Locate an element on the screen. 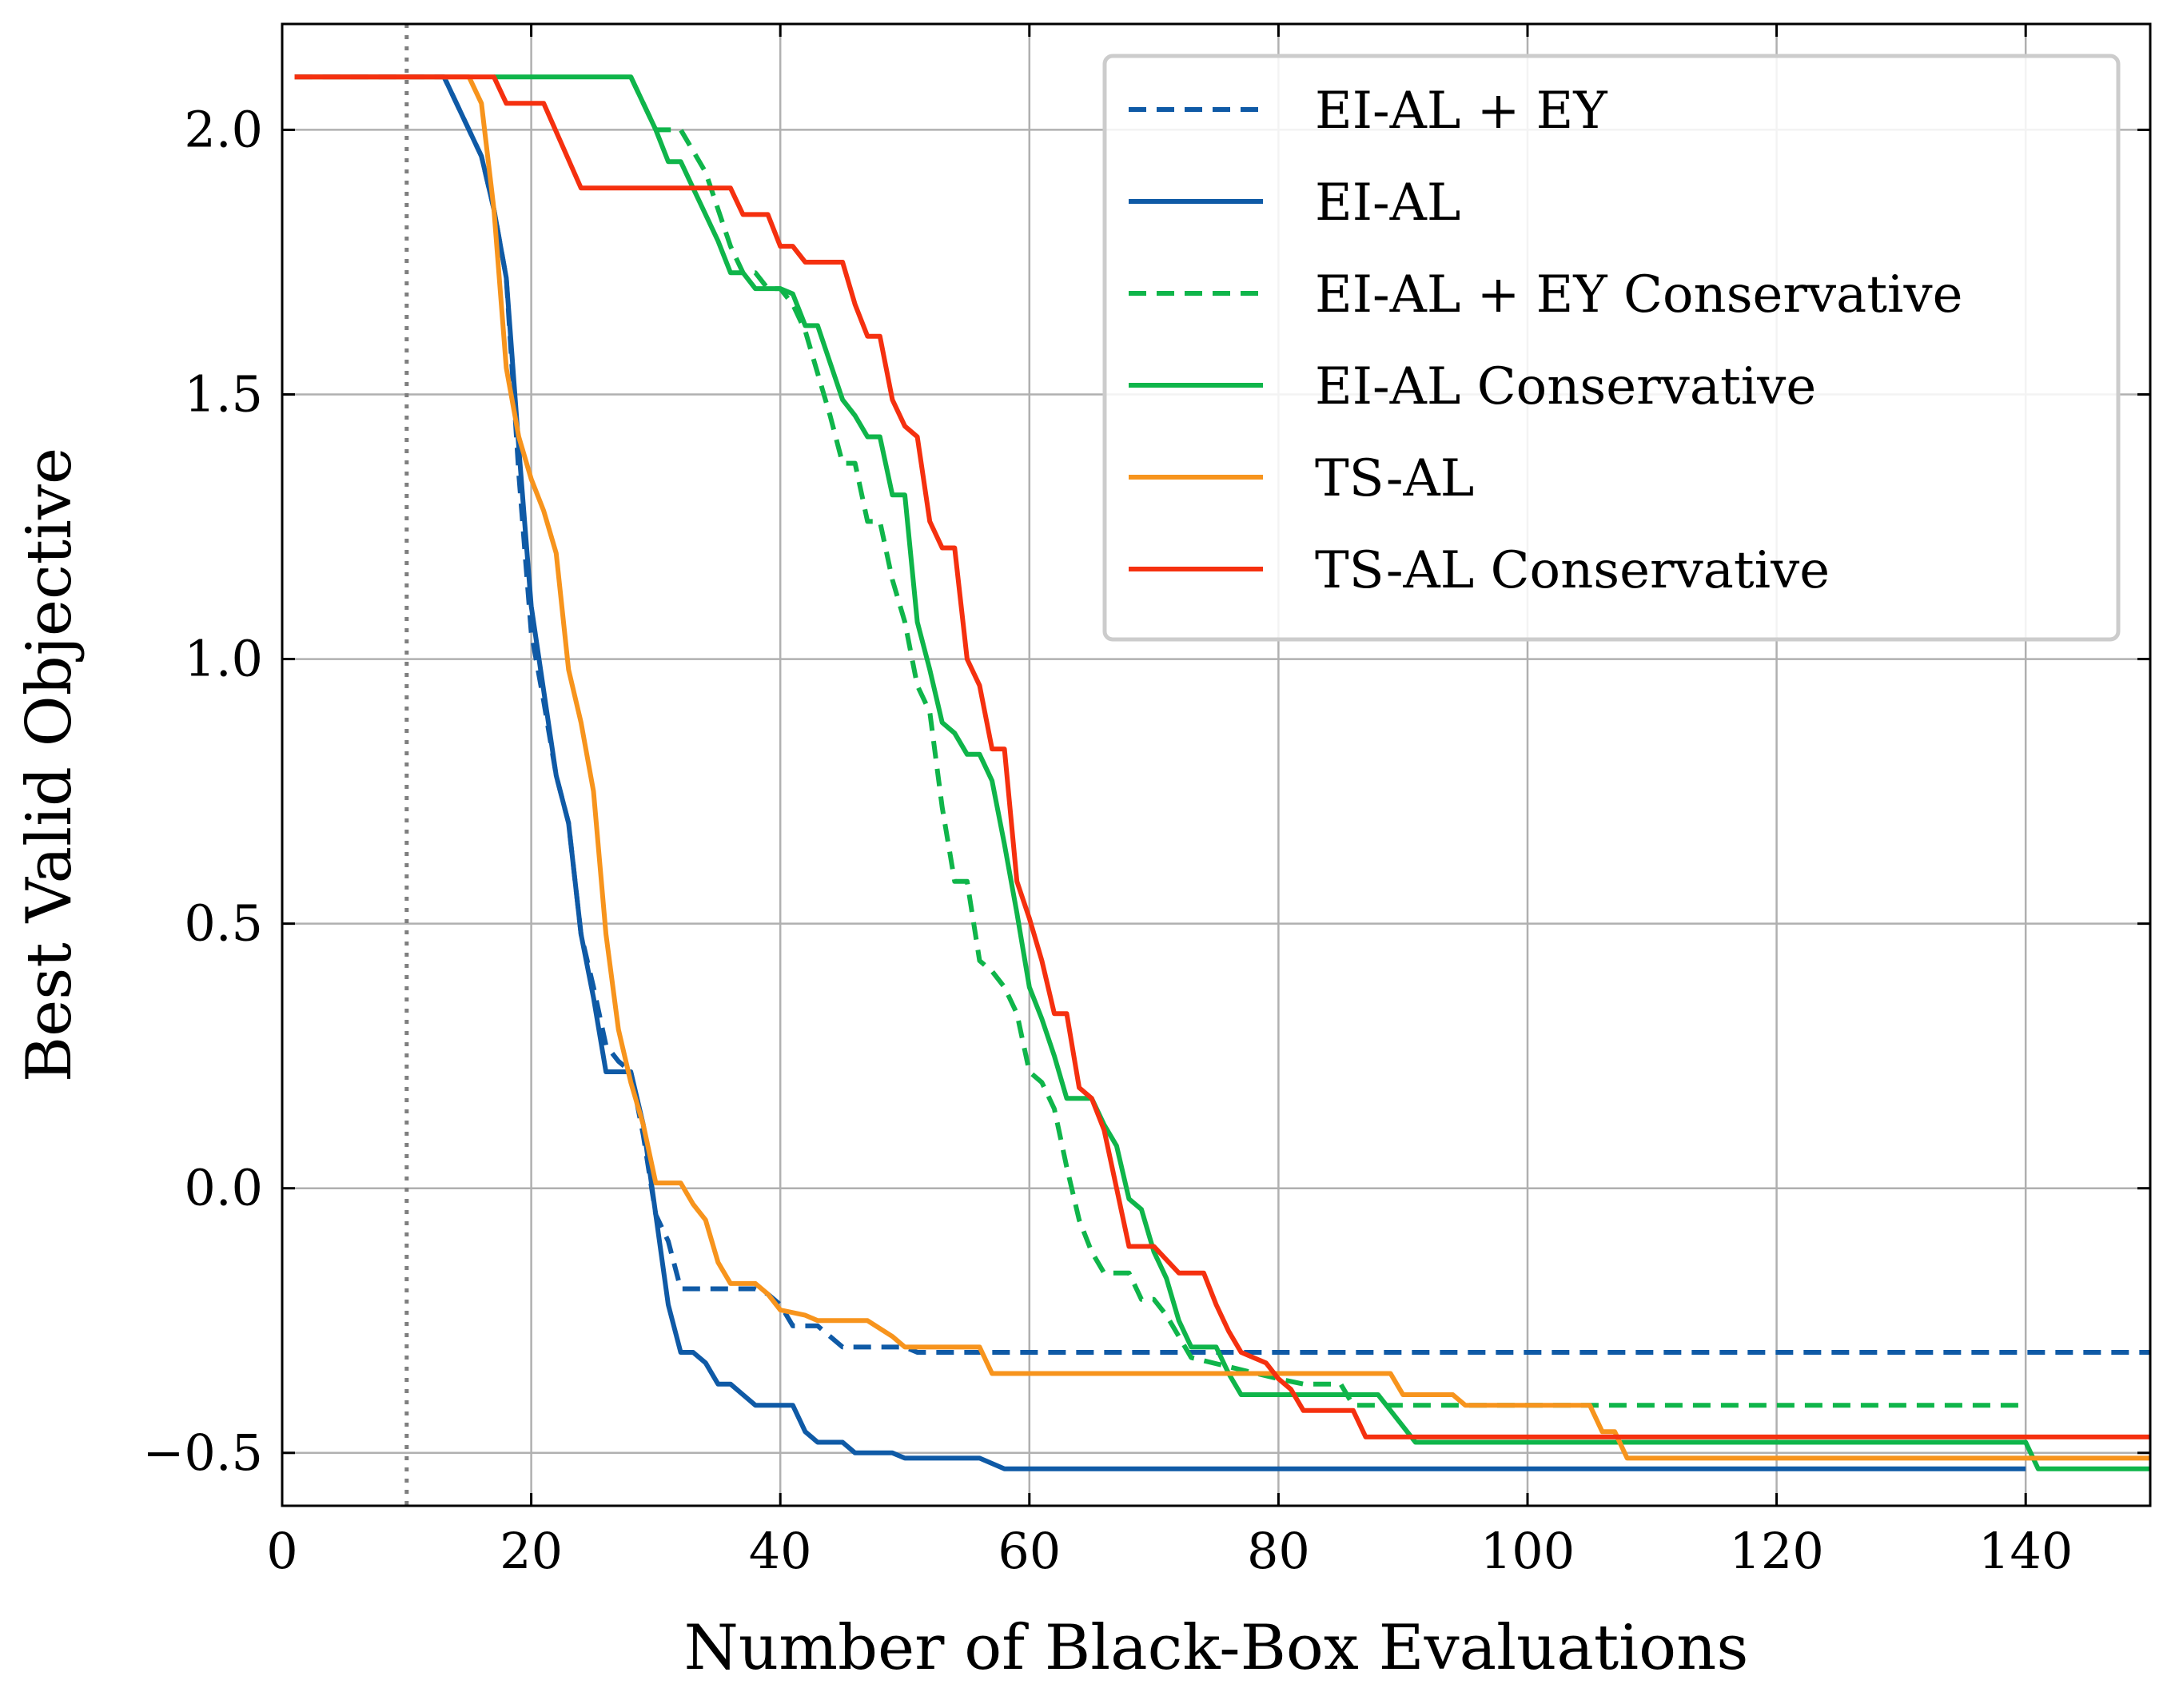 The width and height of the screenshot is (2163, 1708). legend-label-0: EI-AL + EY is located at coordinates (1461, 111).